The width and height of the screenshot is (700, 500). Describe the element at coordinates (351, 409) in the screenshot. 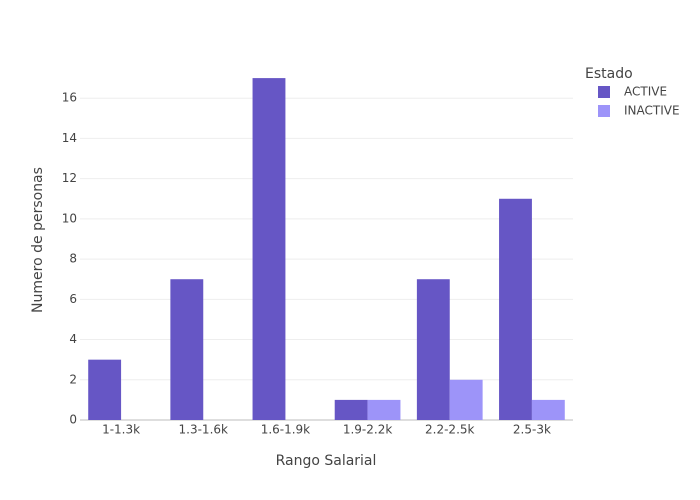

I see `bar-active-1.9-2.2k` at that location.